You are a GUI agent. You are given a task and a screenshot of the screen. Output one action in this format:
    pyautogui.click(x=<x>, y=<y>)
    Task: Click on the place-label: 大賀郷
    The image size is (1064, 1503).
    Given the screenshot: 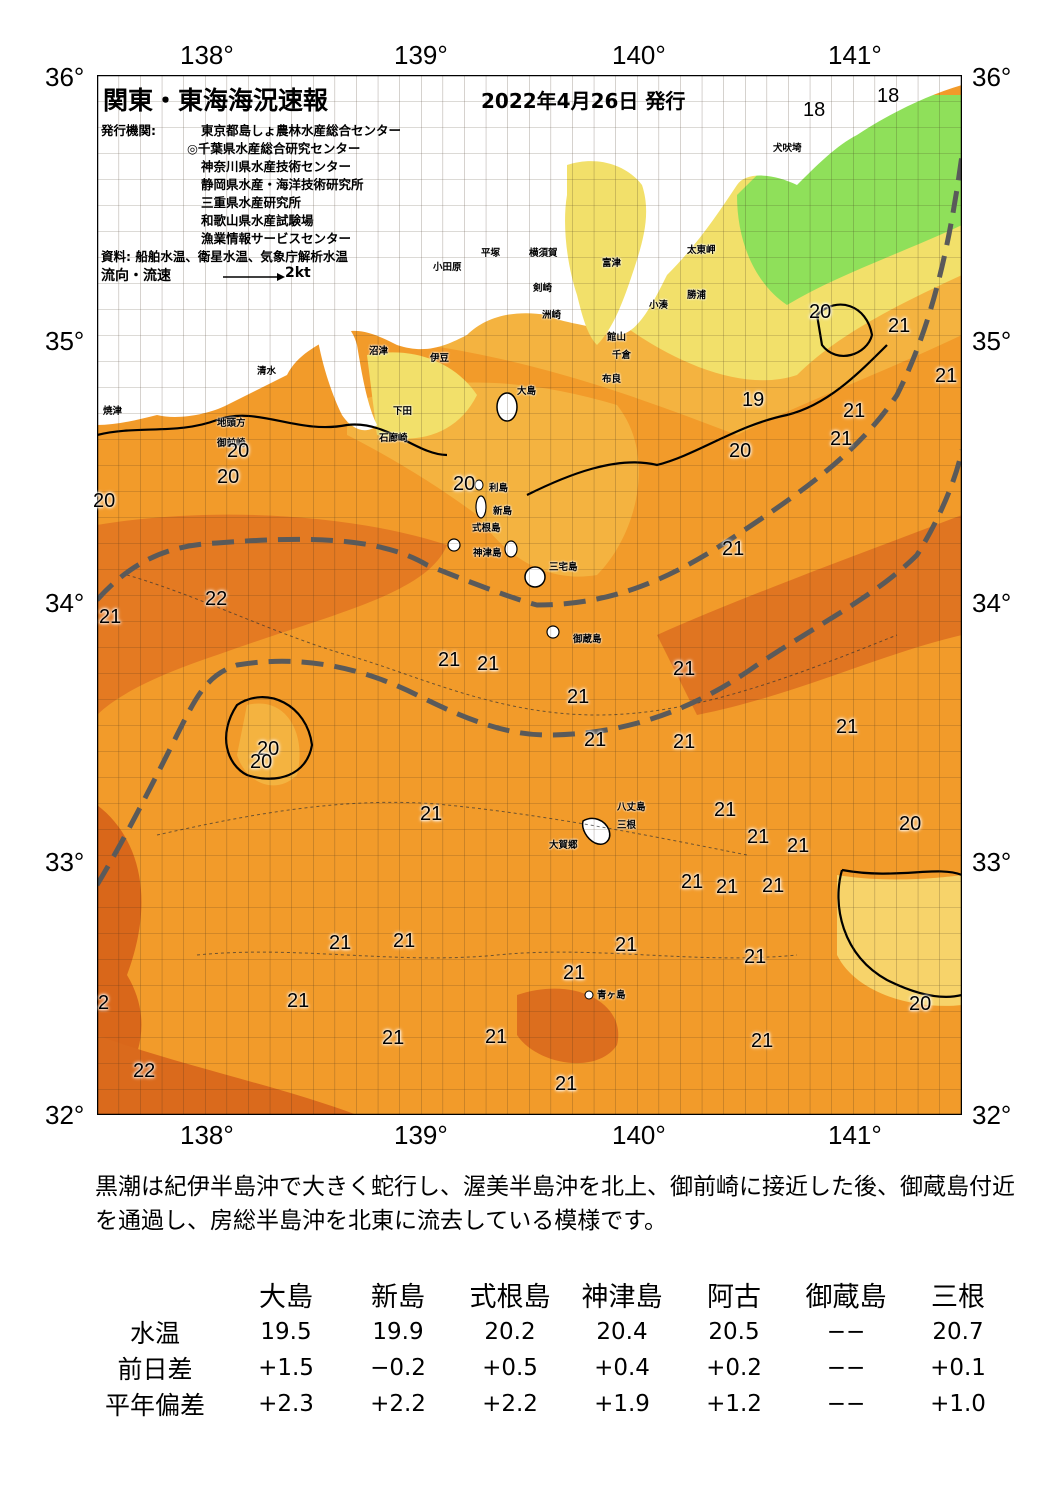 What is the action you would take?
    pyautogui.click(x=563, y=845)
    